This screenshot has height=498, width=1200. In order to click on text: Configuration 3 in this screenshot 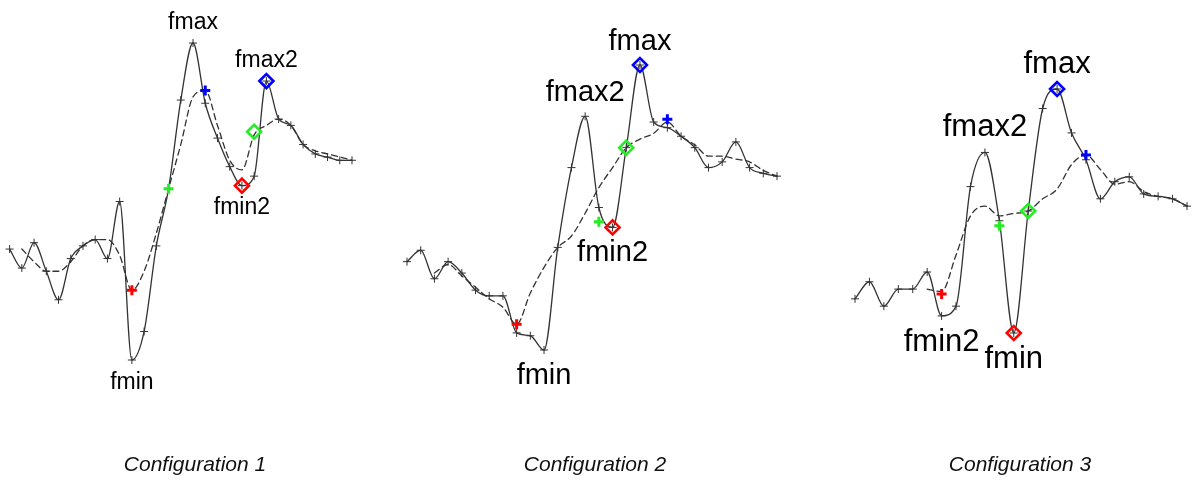, I will do `click(1020, 464)`.